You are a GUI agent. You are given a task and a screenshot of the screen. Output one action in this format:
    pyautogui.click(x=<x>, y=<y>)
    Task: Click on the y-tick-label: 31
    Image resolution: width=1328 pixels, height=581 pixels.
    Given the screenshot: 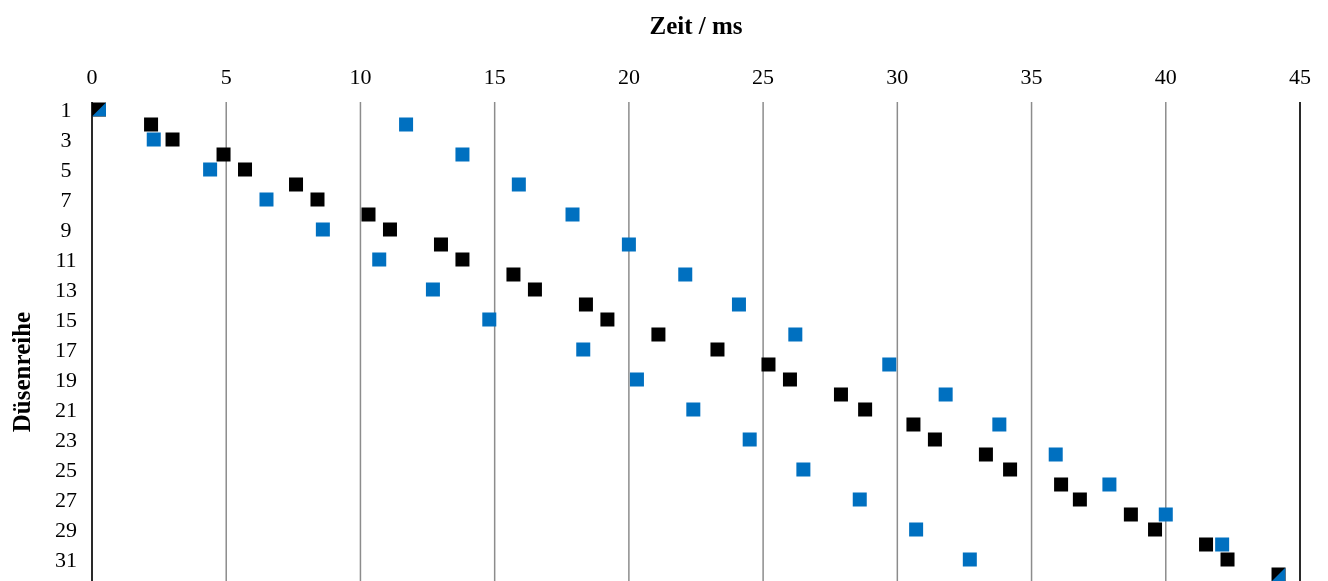 What is the action you would take?
    pyautogui.click(x=66, y=560)
    